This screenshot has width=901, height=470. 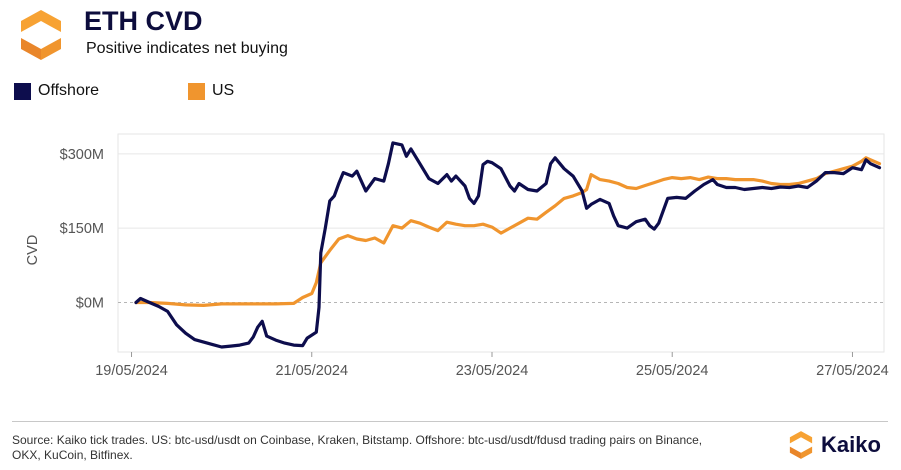 What do you see at coordinates (801, 445) in the screenshot?
I see `kaiko-small-logo-icon` at bounding box center [801, 445].